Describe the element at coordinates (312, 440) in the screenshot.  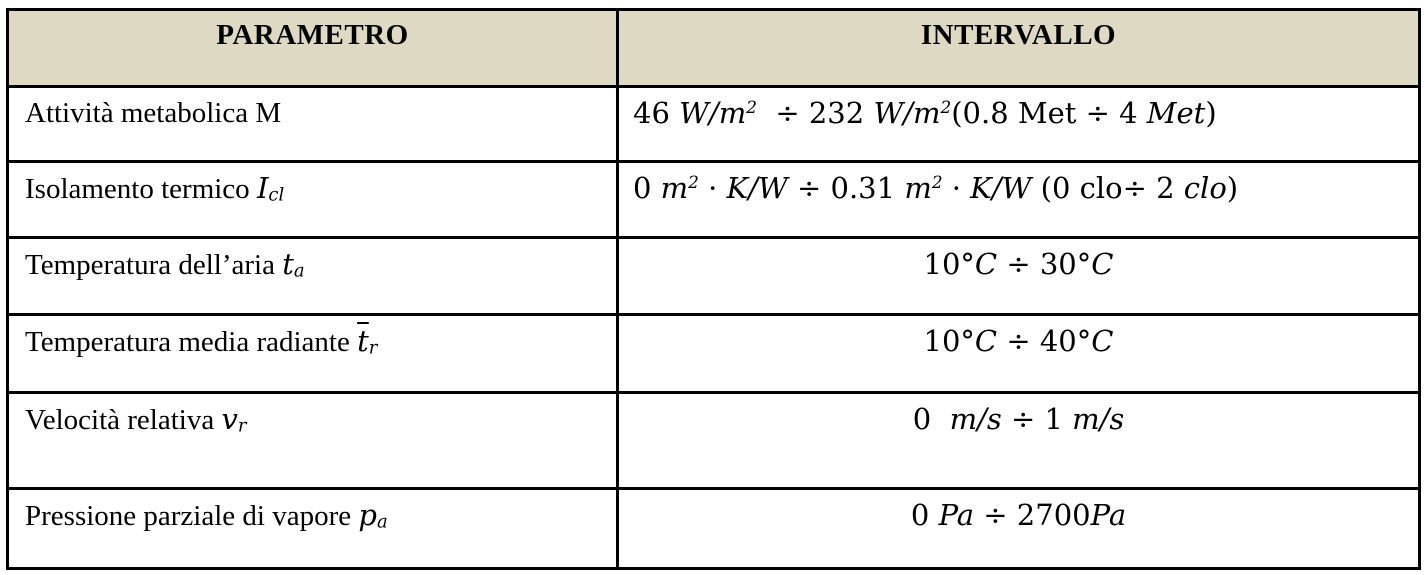
I see `cell-parametro: Velocità relativa vr` at that location.